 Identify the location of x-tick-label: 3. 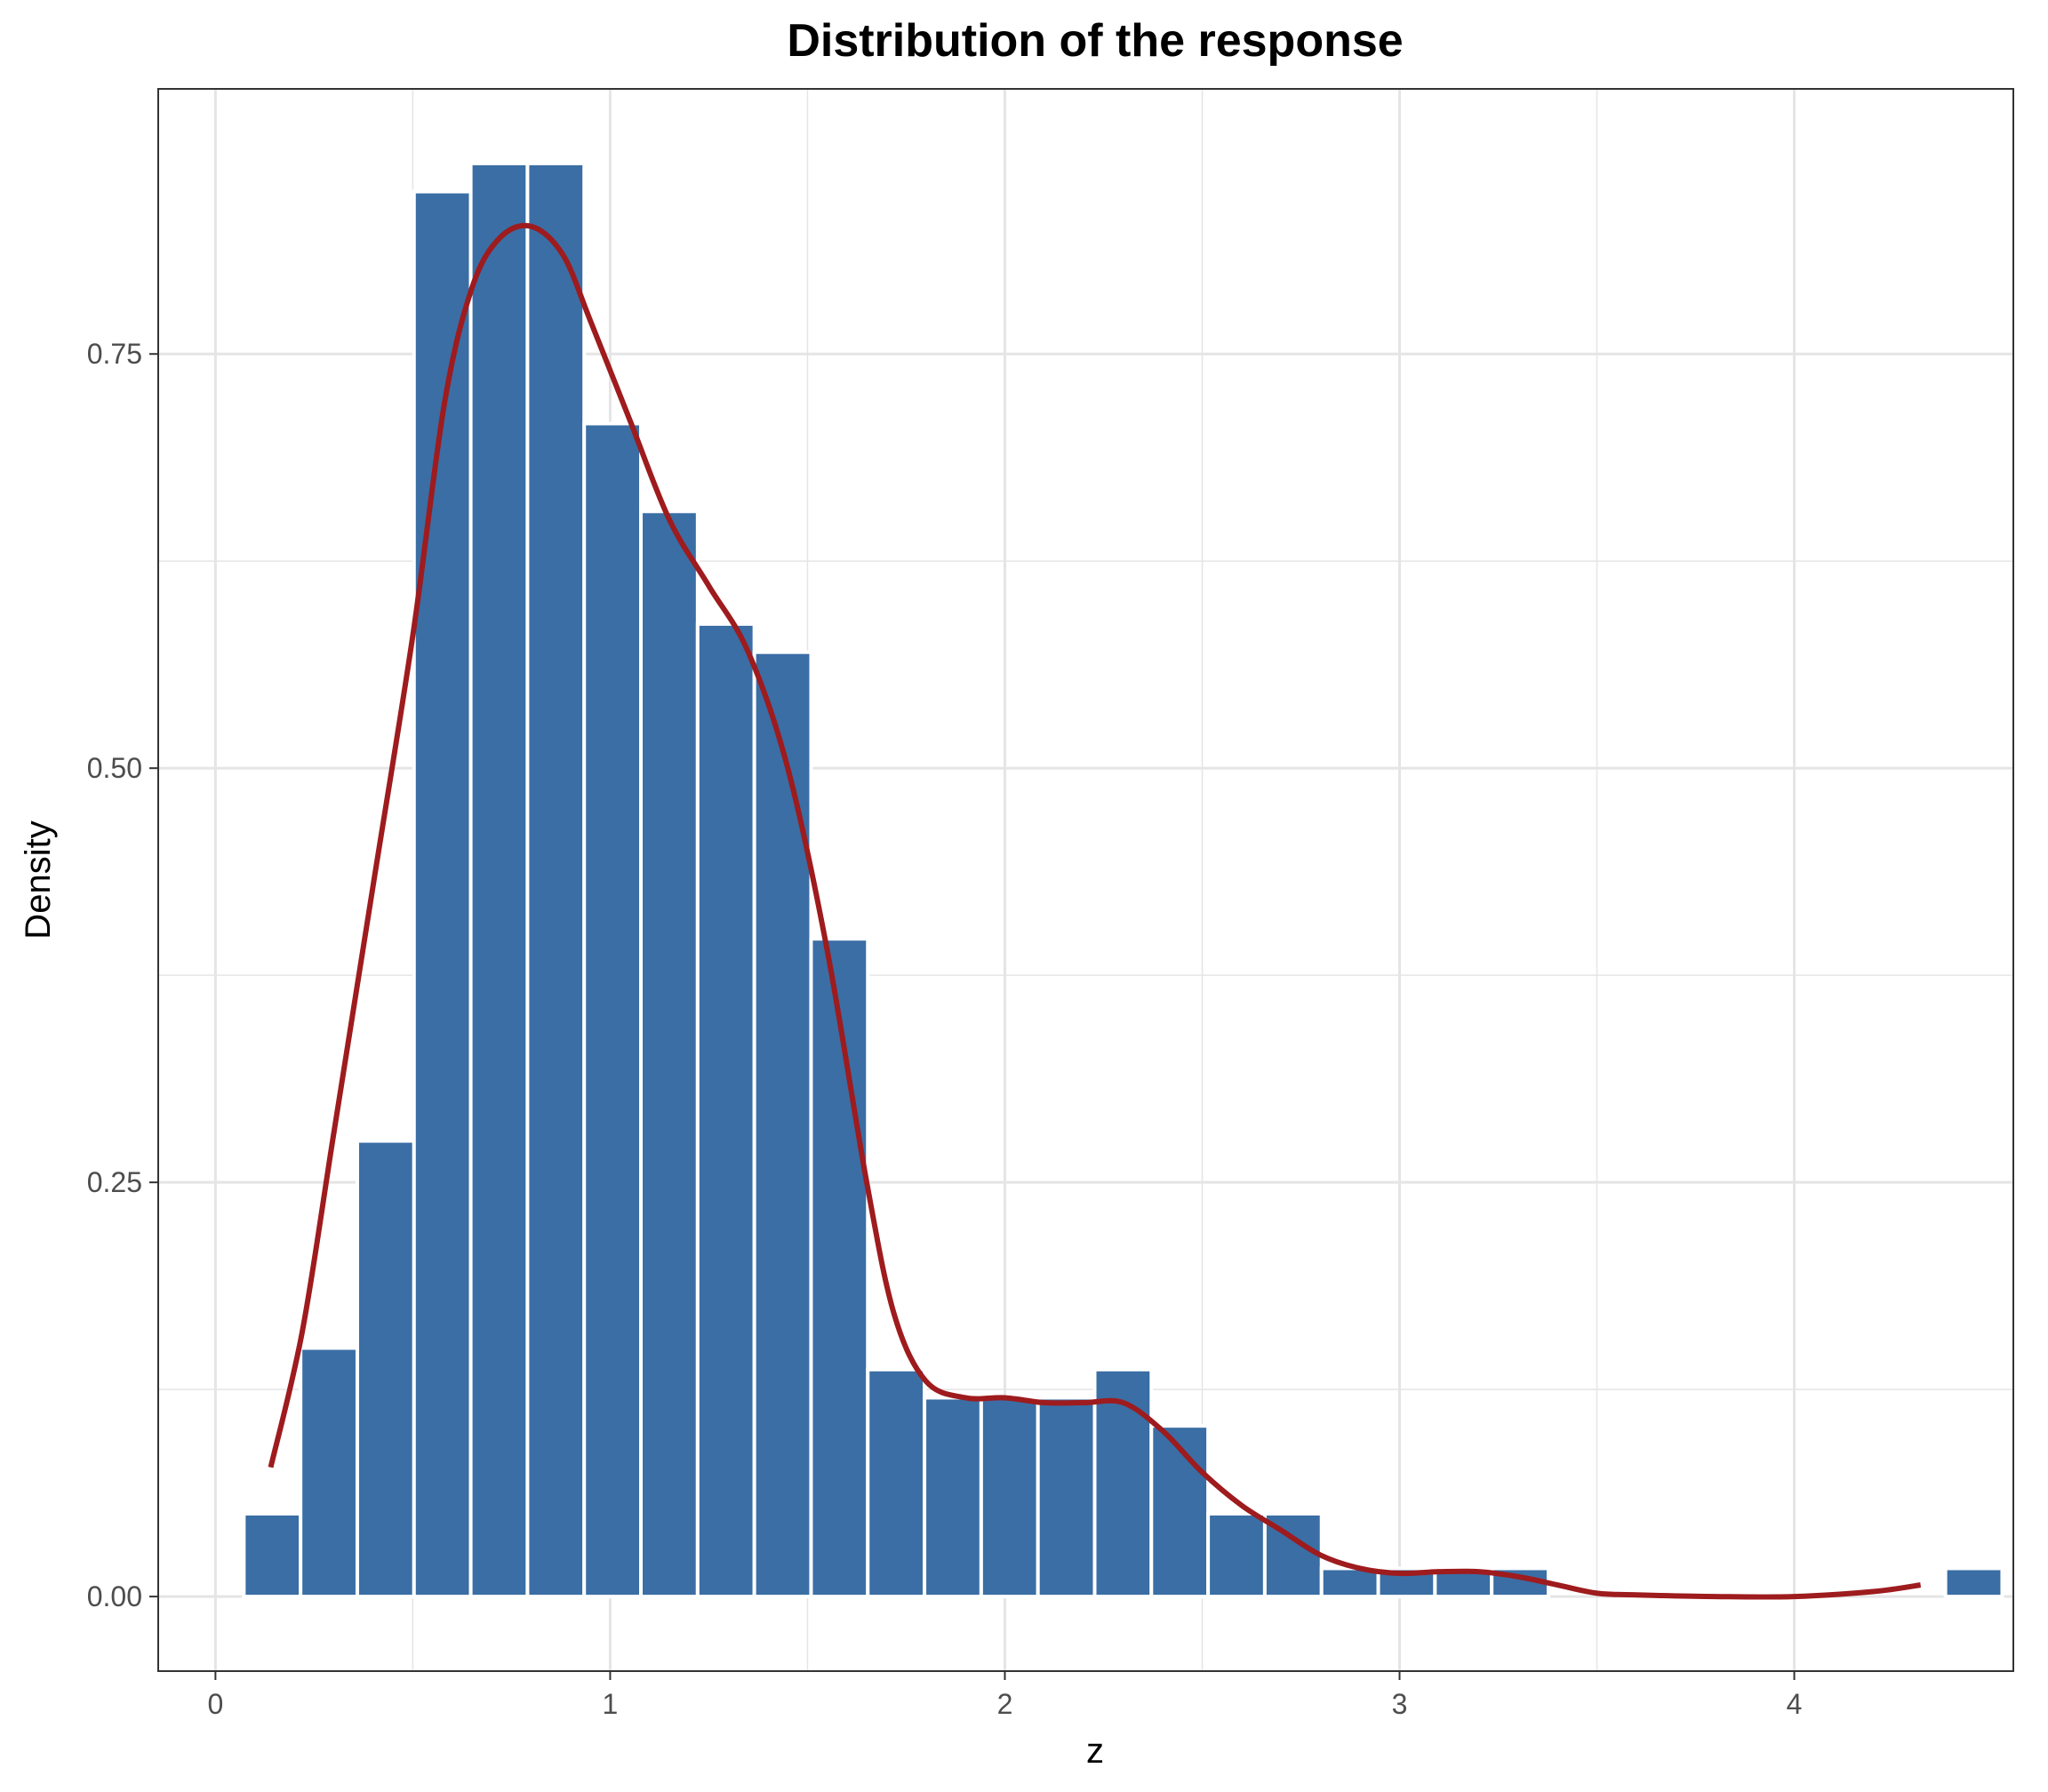
(1400, 1704).